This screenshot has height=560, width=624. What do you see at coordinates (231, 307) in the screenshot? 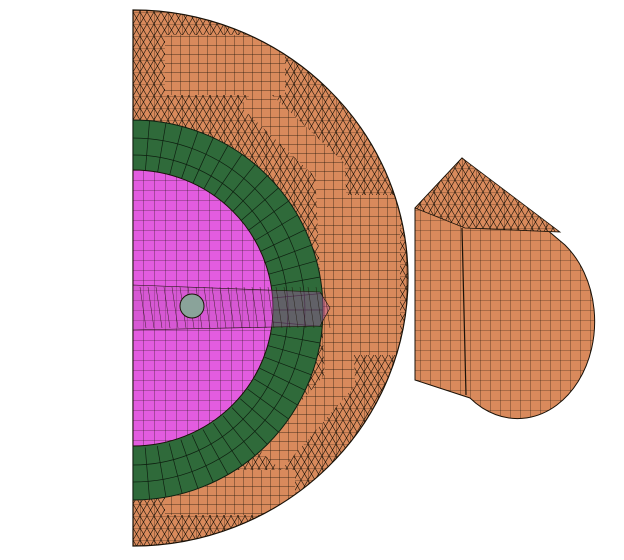
I see `center-refinement-band` at bounding box center [231, 307].